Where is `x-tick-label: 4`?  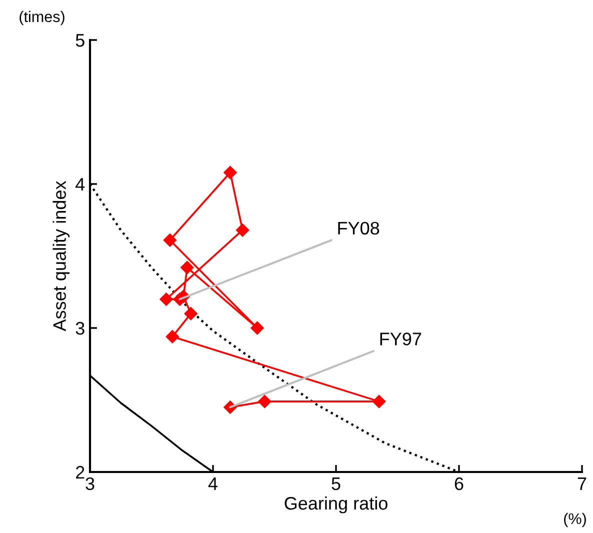
x-tick-label: 4 is located at coordinates (213, 484).